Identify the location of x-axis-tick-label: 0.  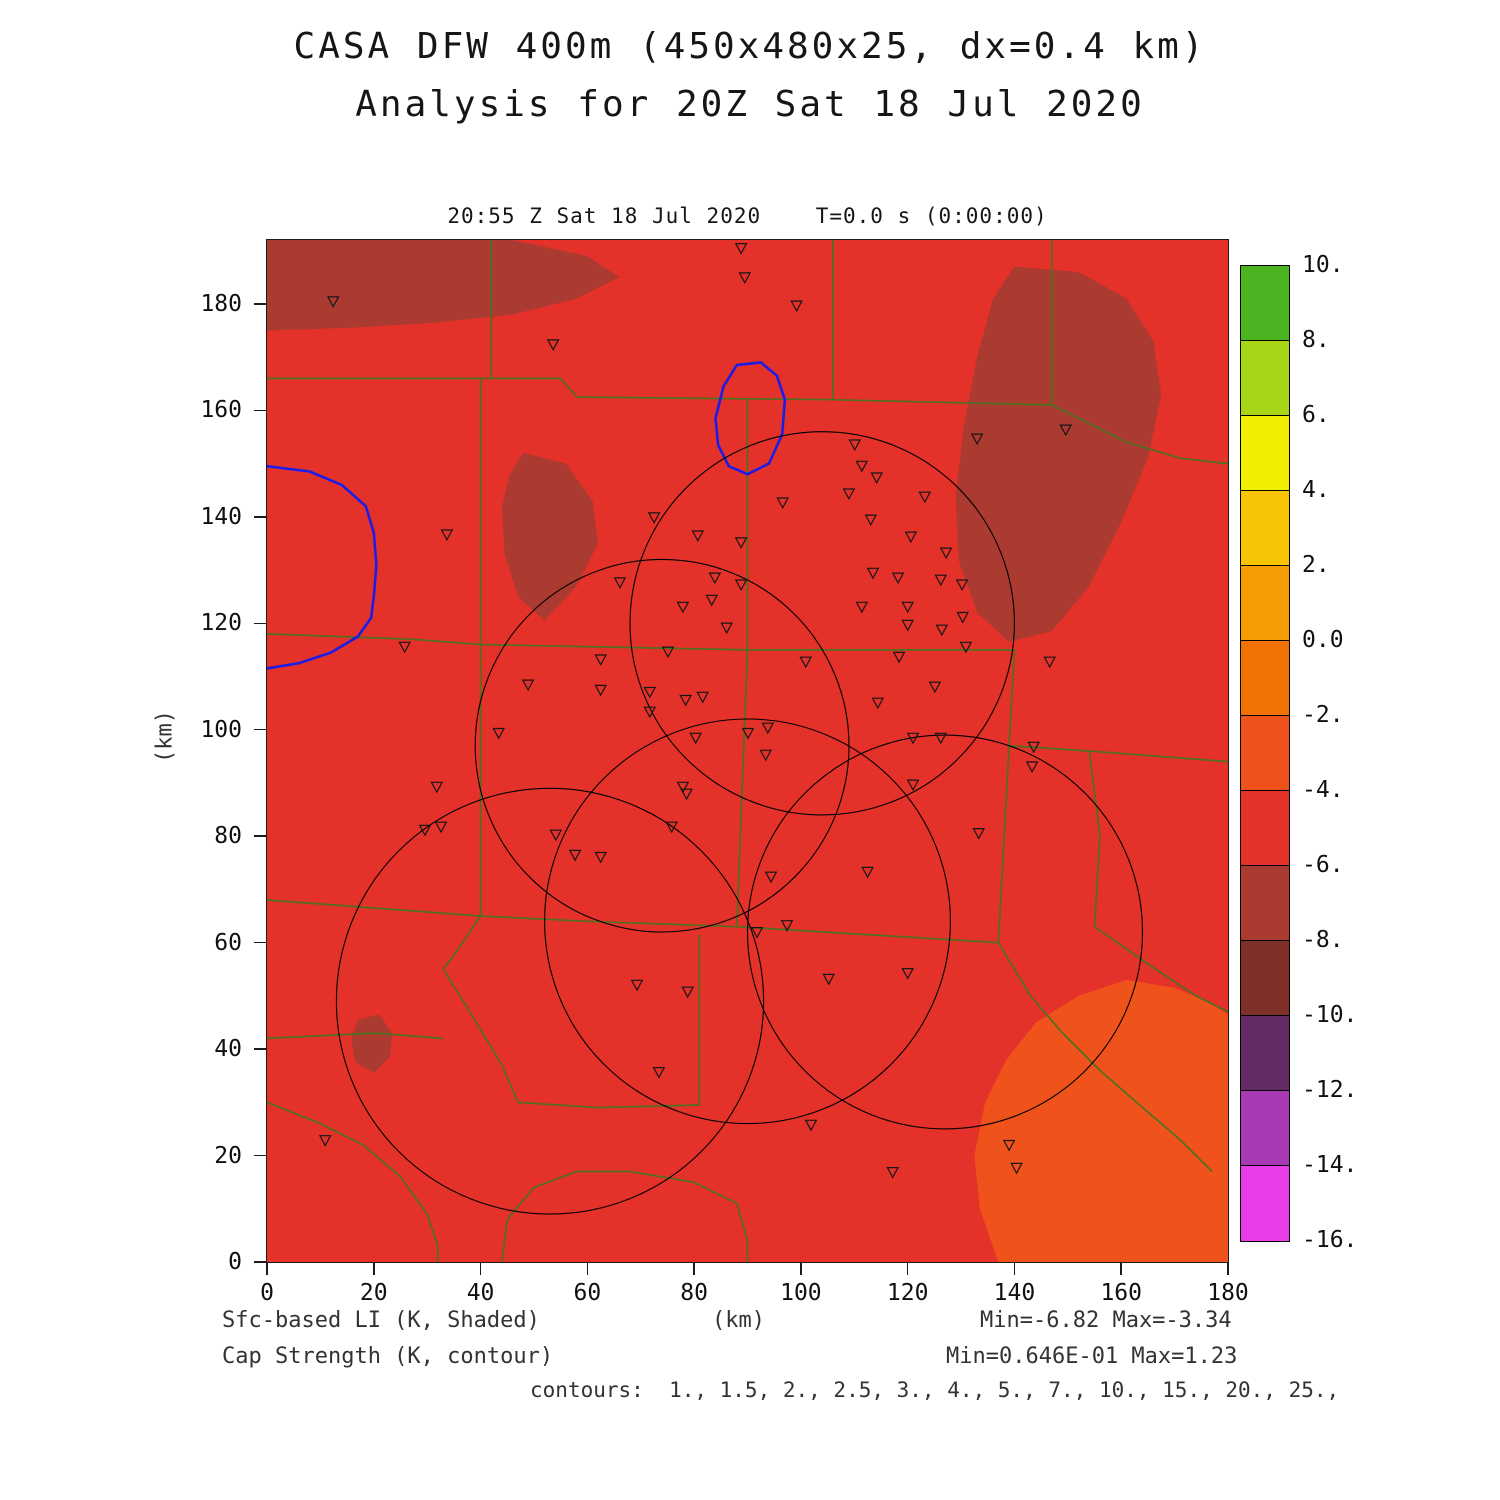
(267, 1293).